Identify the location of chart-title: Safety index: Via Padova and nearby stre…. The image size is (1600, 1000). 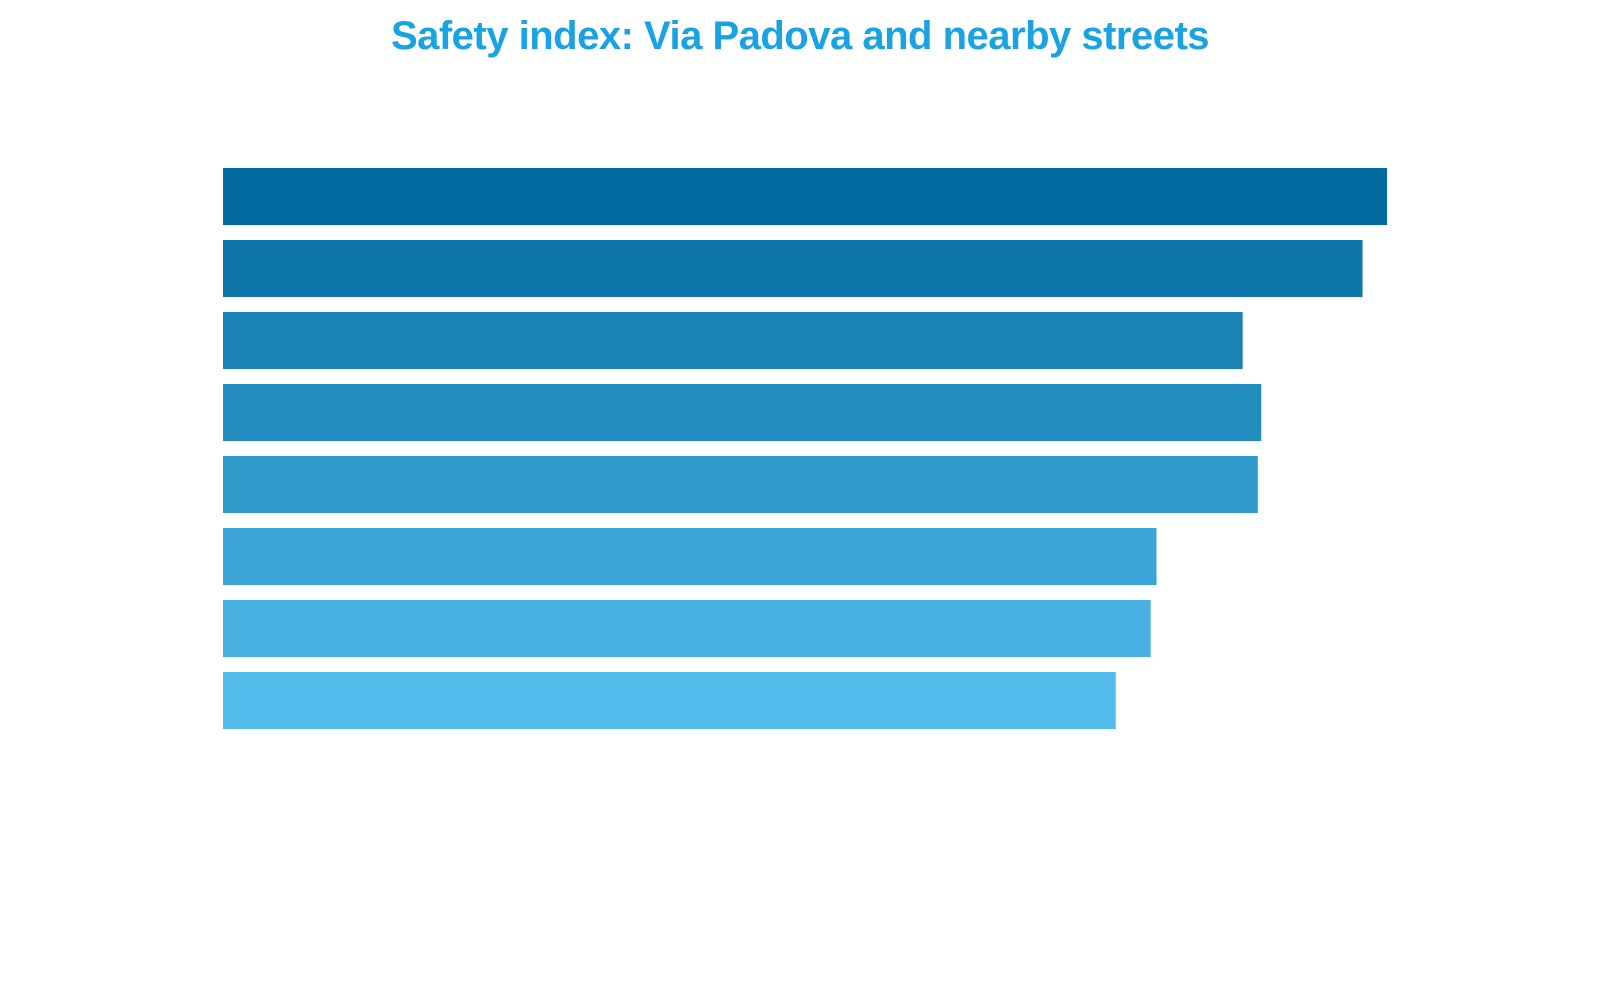
(800, 36).